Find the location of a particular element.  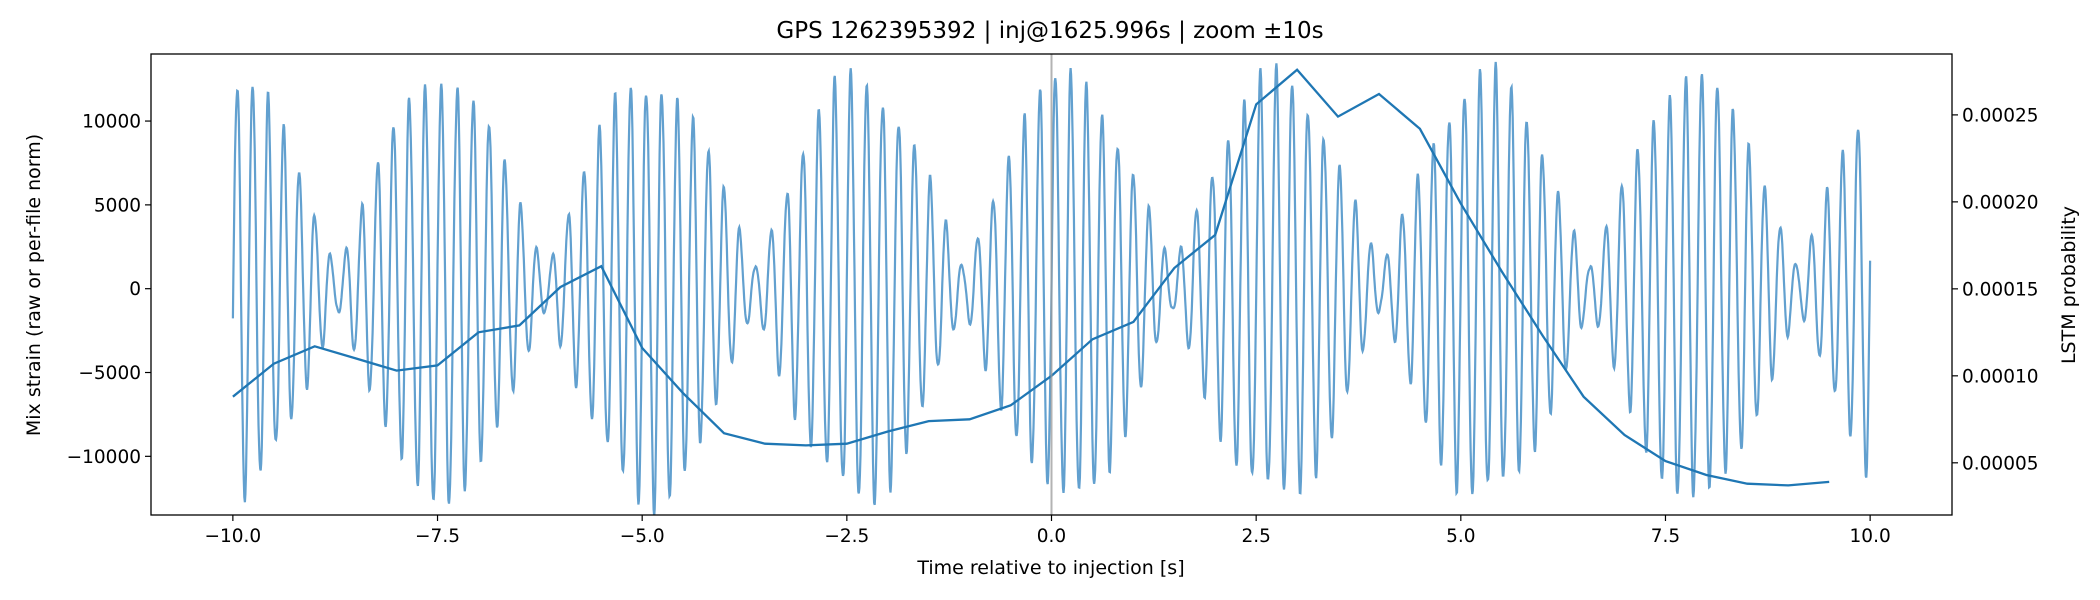

x-tick-label: 5.0 is located at coordinates (1460, 536).